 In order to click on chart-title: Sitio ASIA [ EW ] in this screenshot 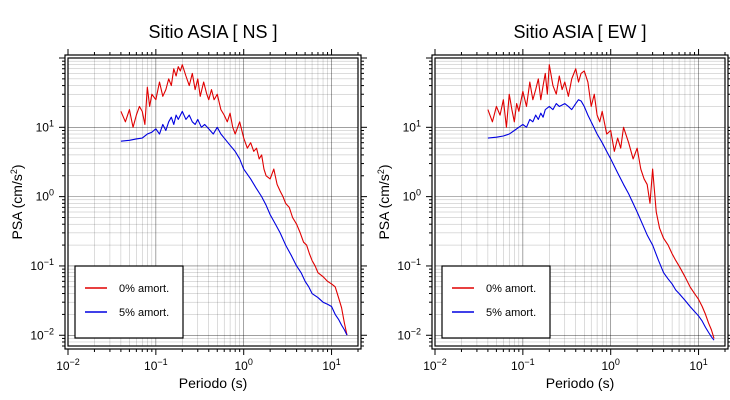, I will do `click(579, 32)`.